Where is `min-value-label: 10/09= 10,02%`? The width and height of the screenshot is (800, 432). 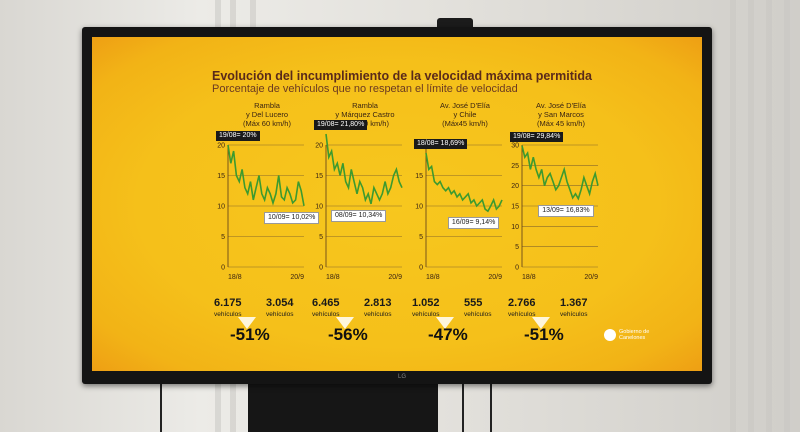 min-value-label: 10/09= 10,02% is located at coordinates (292, 217).